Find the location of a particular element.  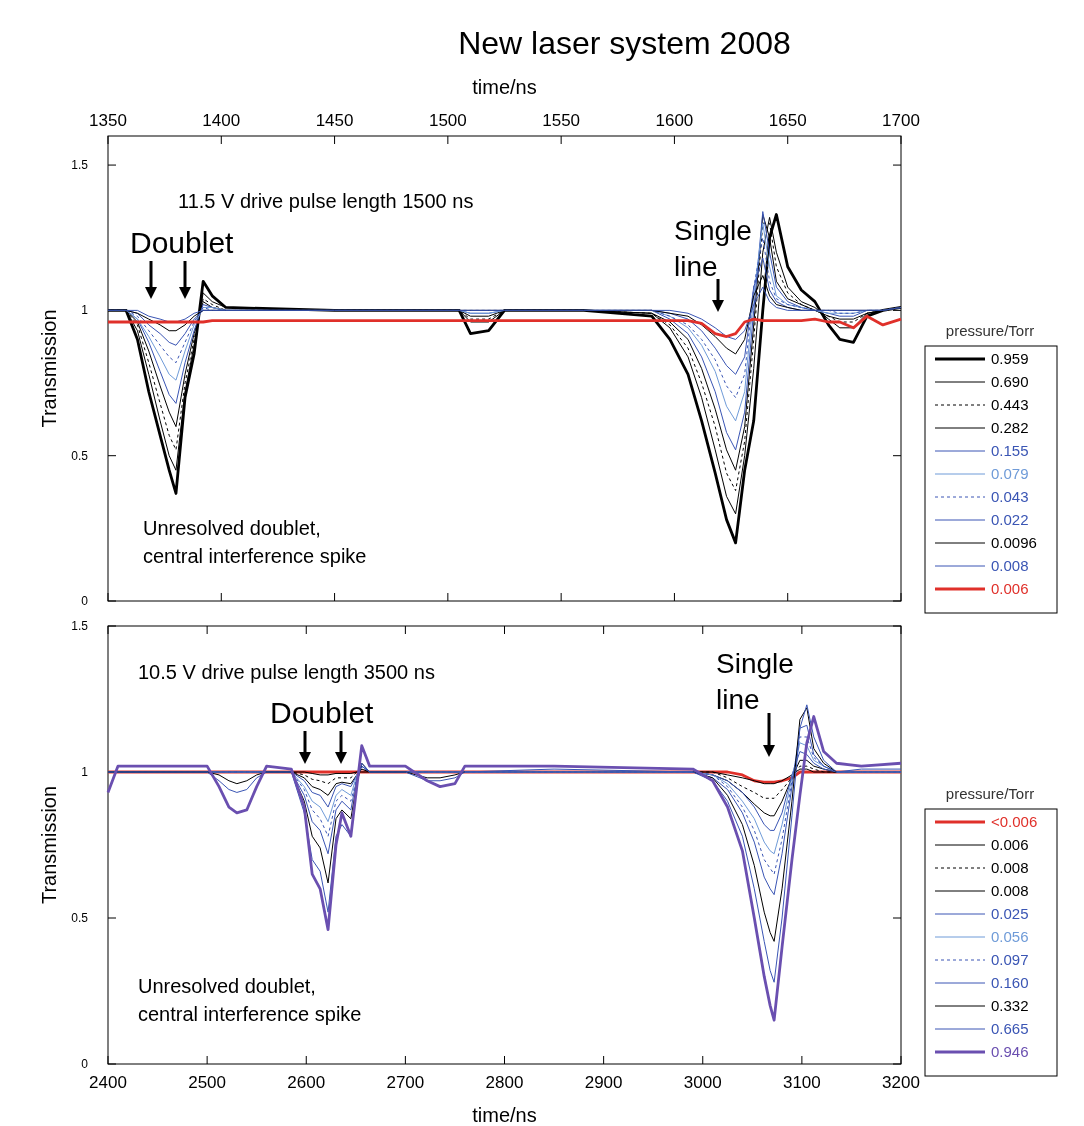

annotation: 11.5 V drive pulse length 1500 ns is located at coordinates (326, 201).